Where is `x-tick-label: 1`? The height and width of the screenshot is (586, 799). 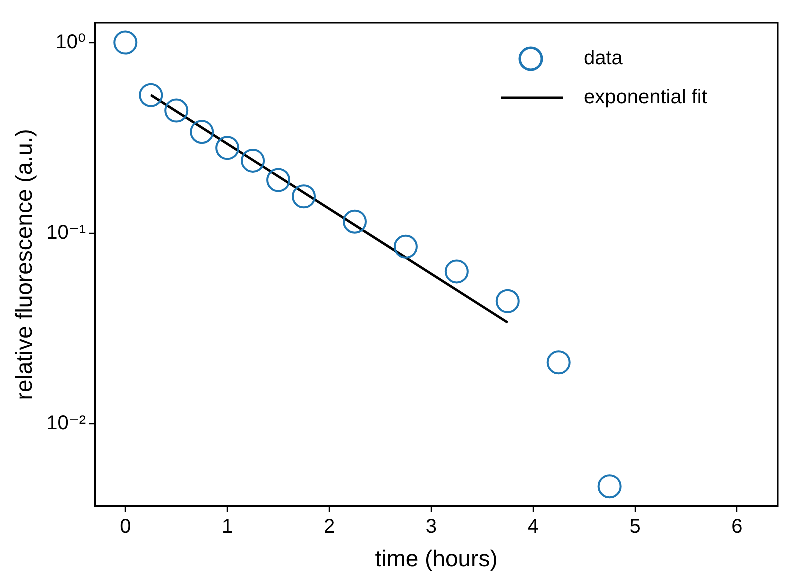
x-tick-label: 1 is located at coordinates (228, 527).